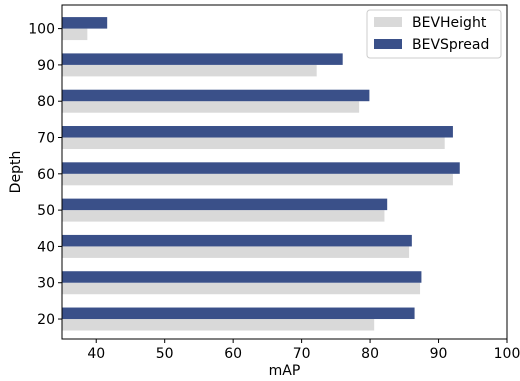 The height and width of the screenshot is (381, 520). I want to click on x-tick-label-70: 70, so click(302, 354).